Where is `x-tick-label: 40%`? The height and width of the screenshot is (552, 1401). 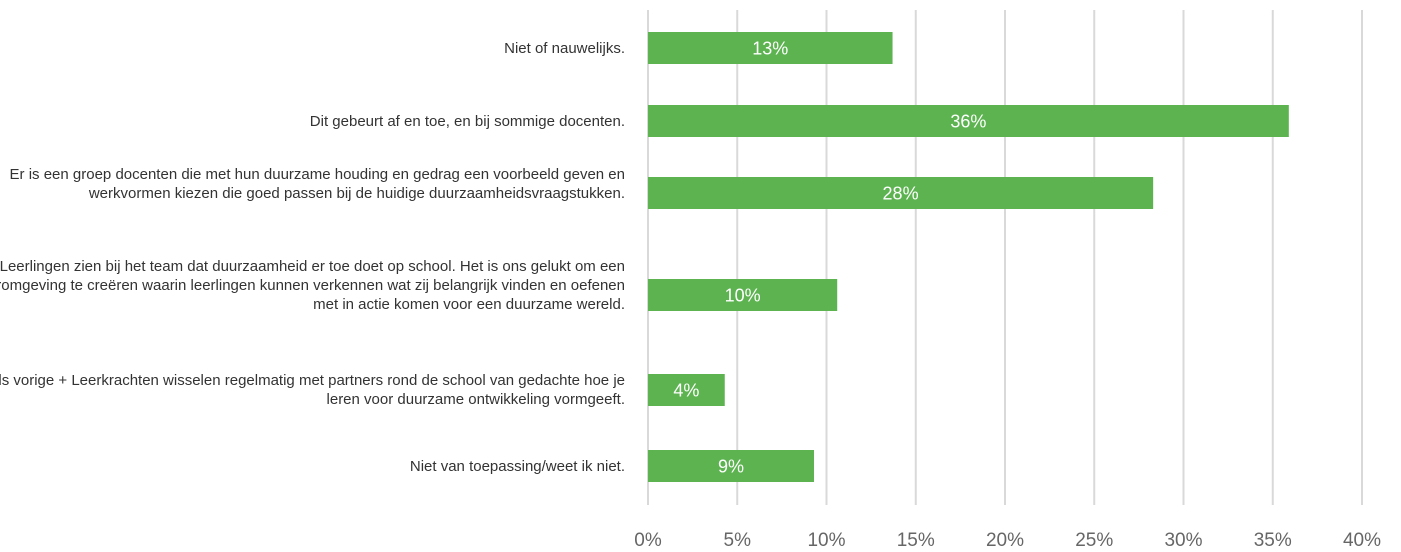 x-tick-label: 40% is located at coordinates (1362, 540).